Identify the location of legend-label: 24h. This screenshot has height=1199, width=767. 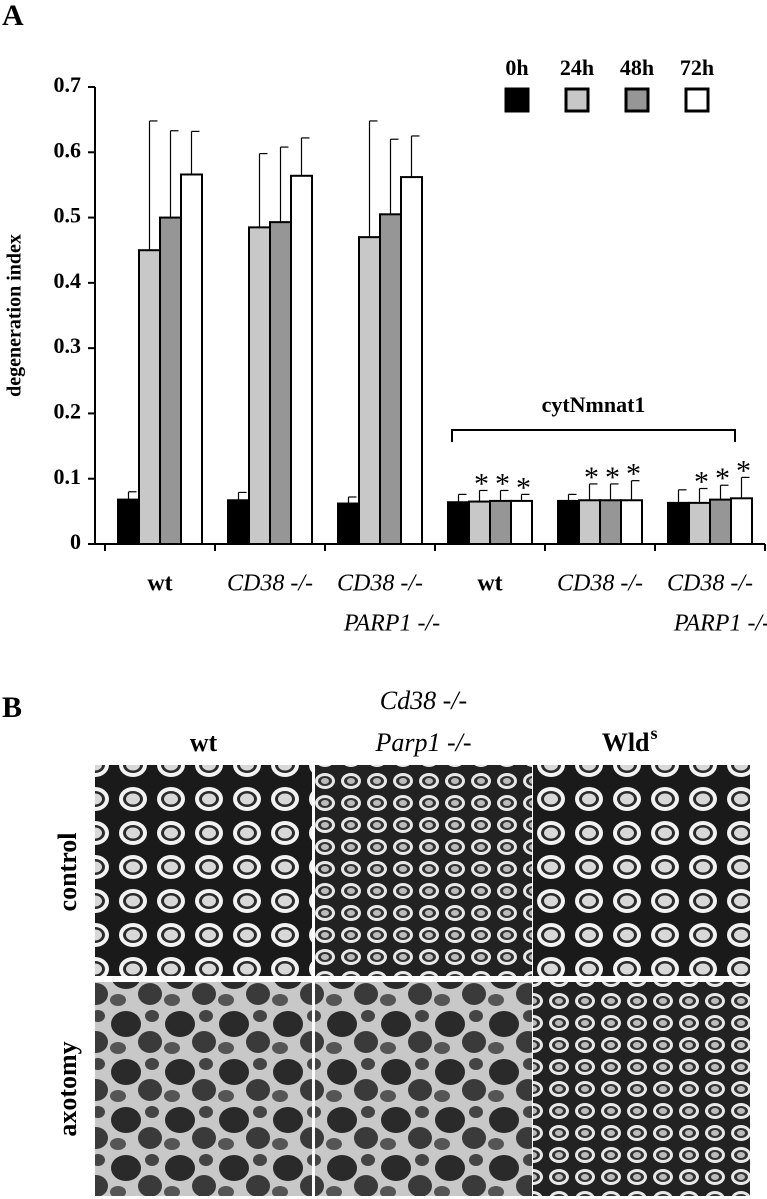
(577, 67).